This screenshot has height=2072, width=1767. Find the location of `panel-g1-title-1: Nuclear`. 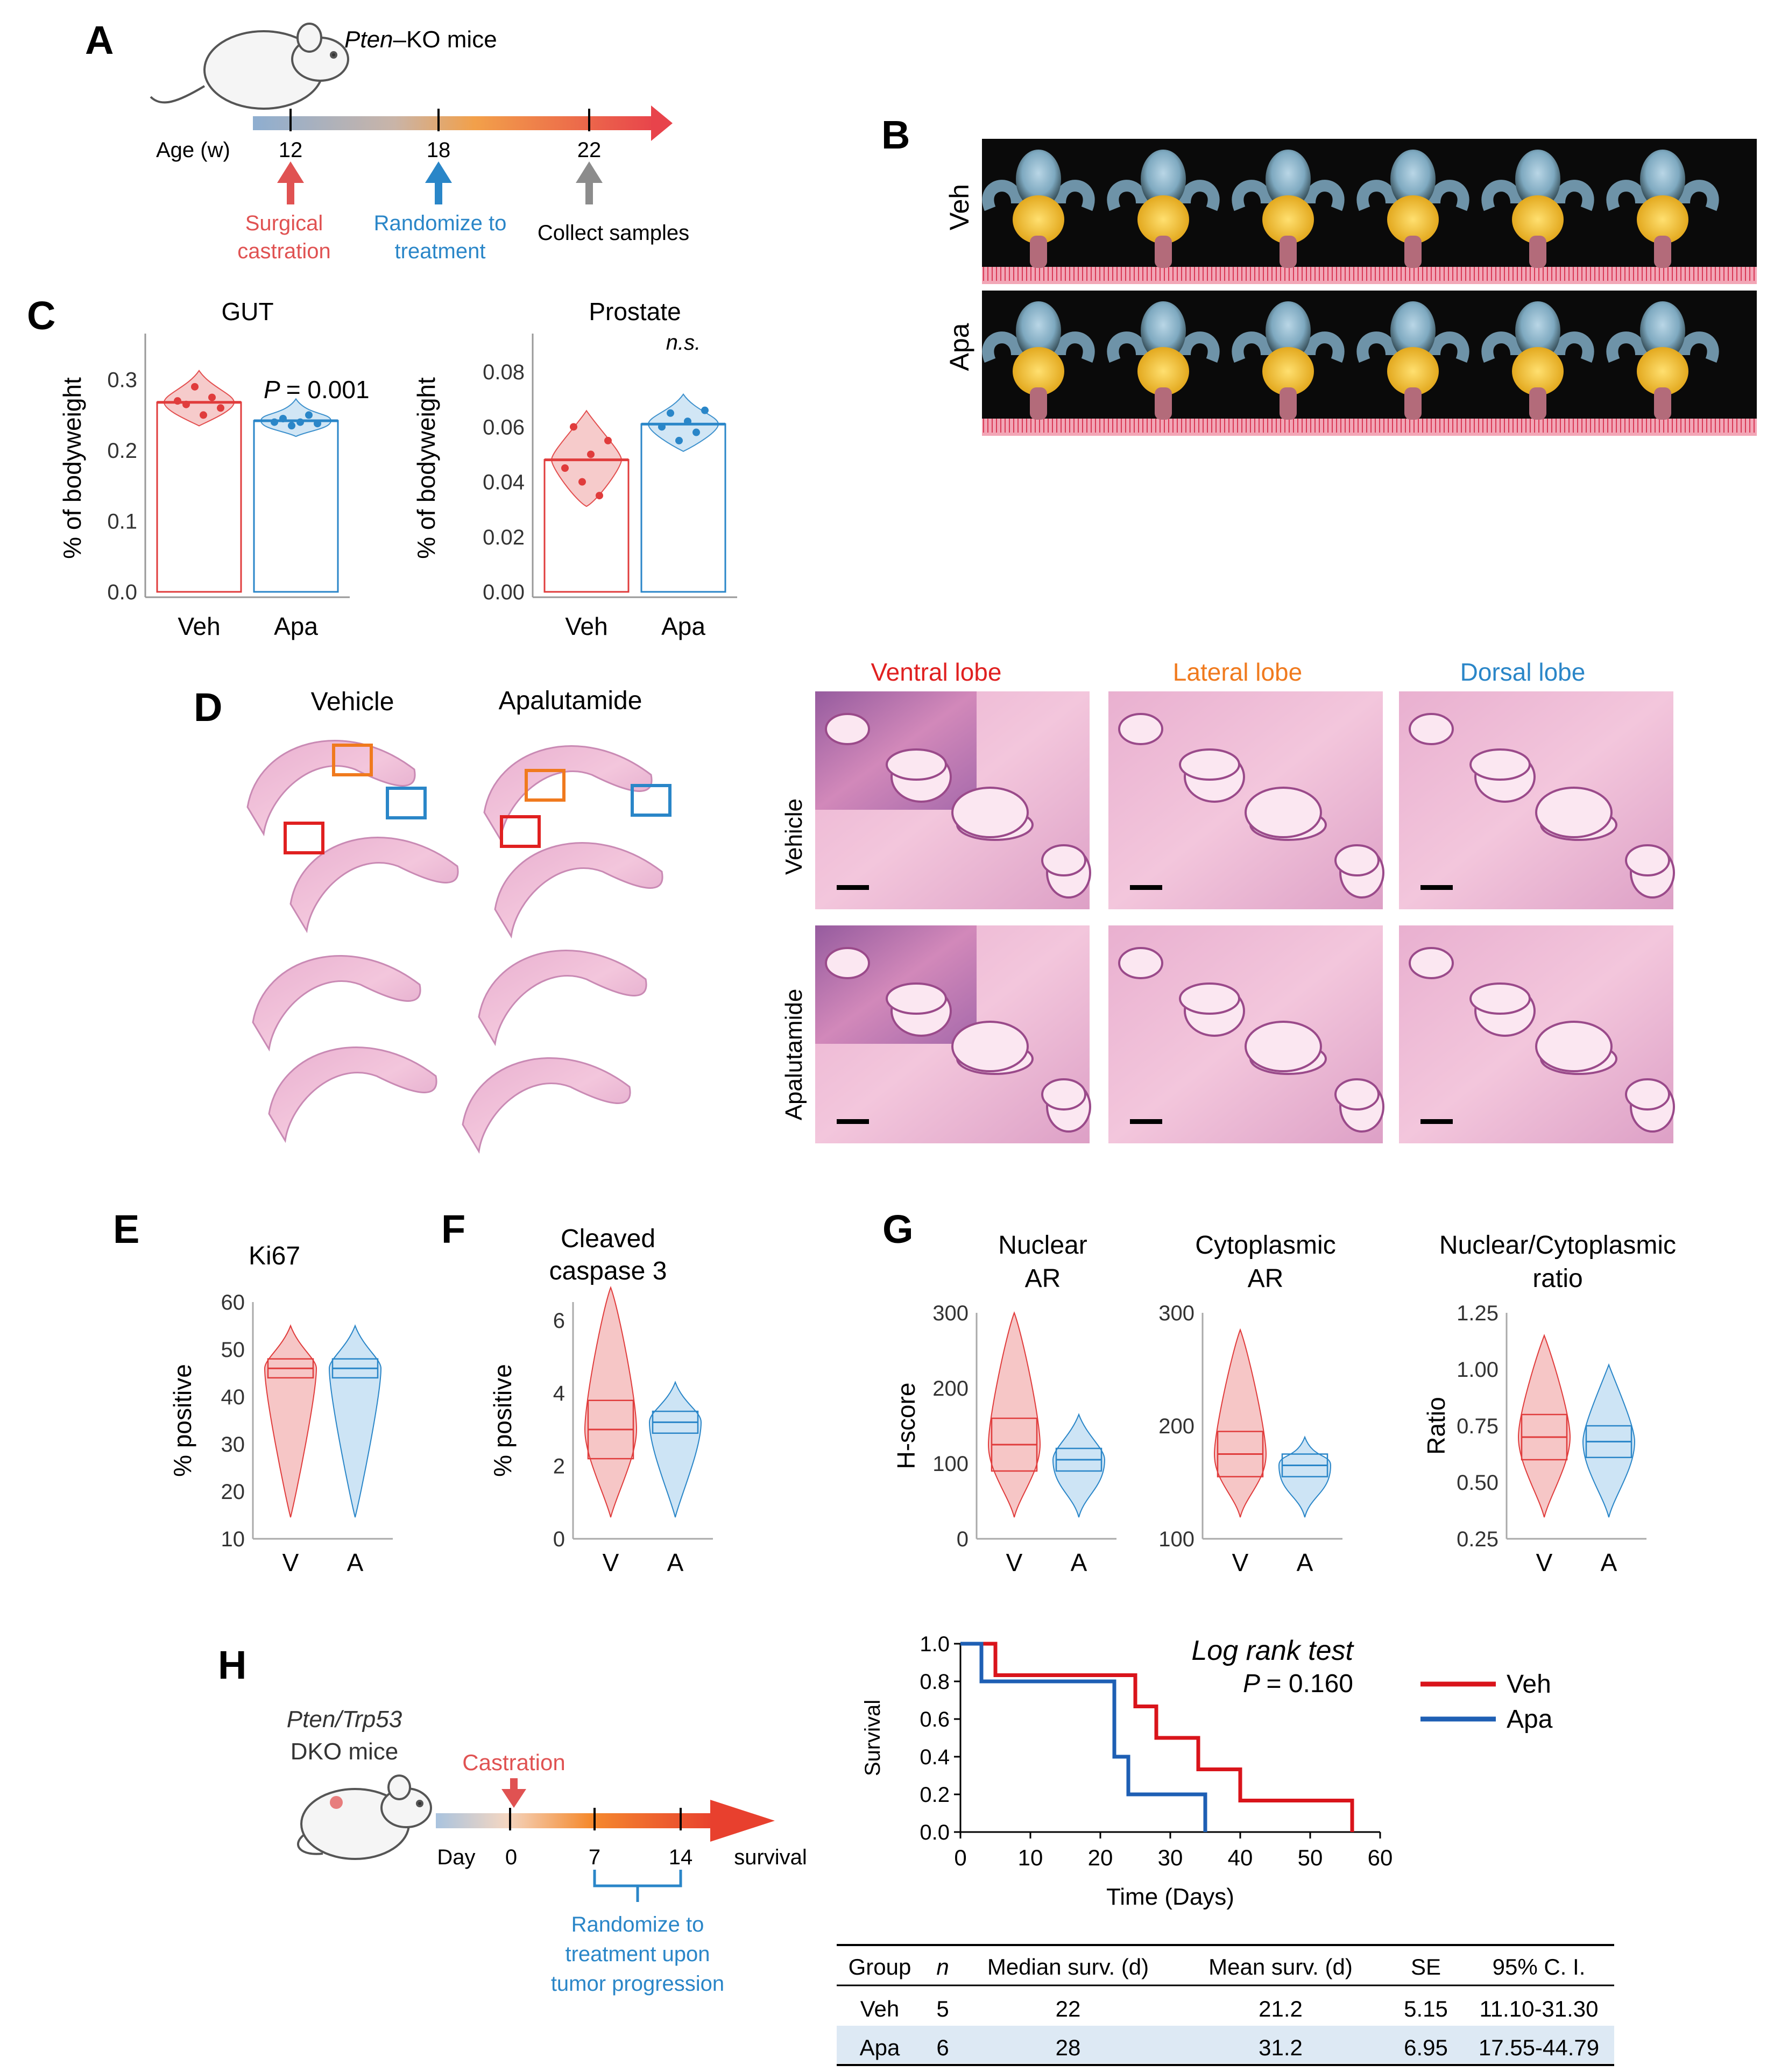

panel-g1-title-1: Nuclear is located at coordinates (1042, 1245).